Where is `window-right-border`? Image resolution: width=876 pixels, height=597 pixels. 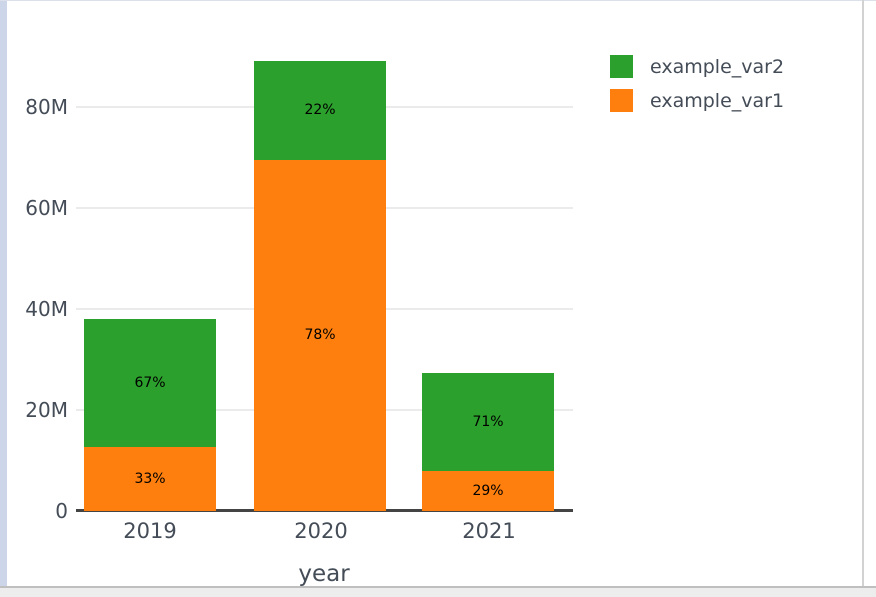
window-right-border is located at coordinates (863, 293).